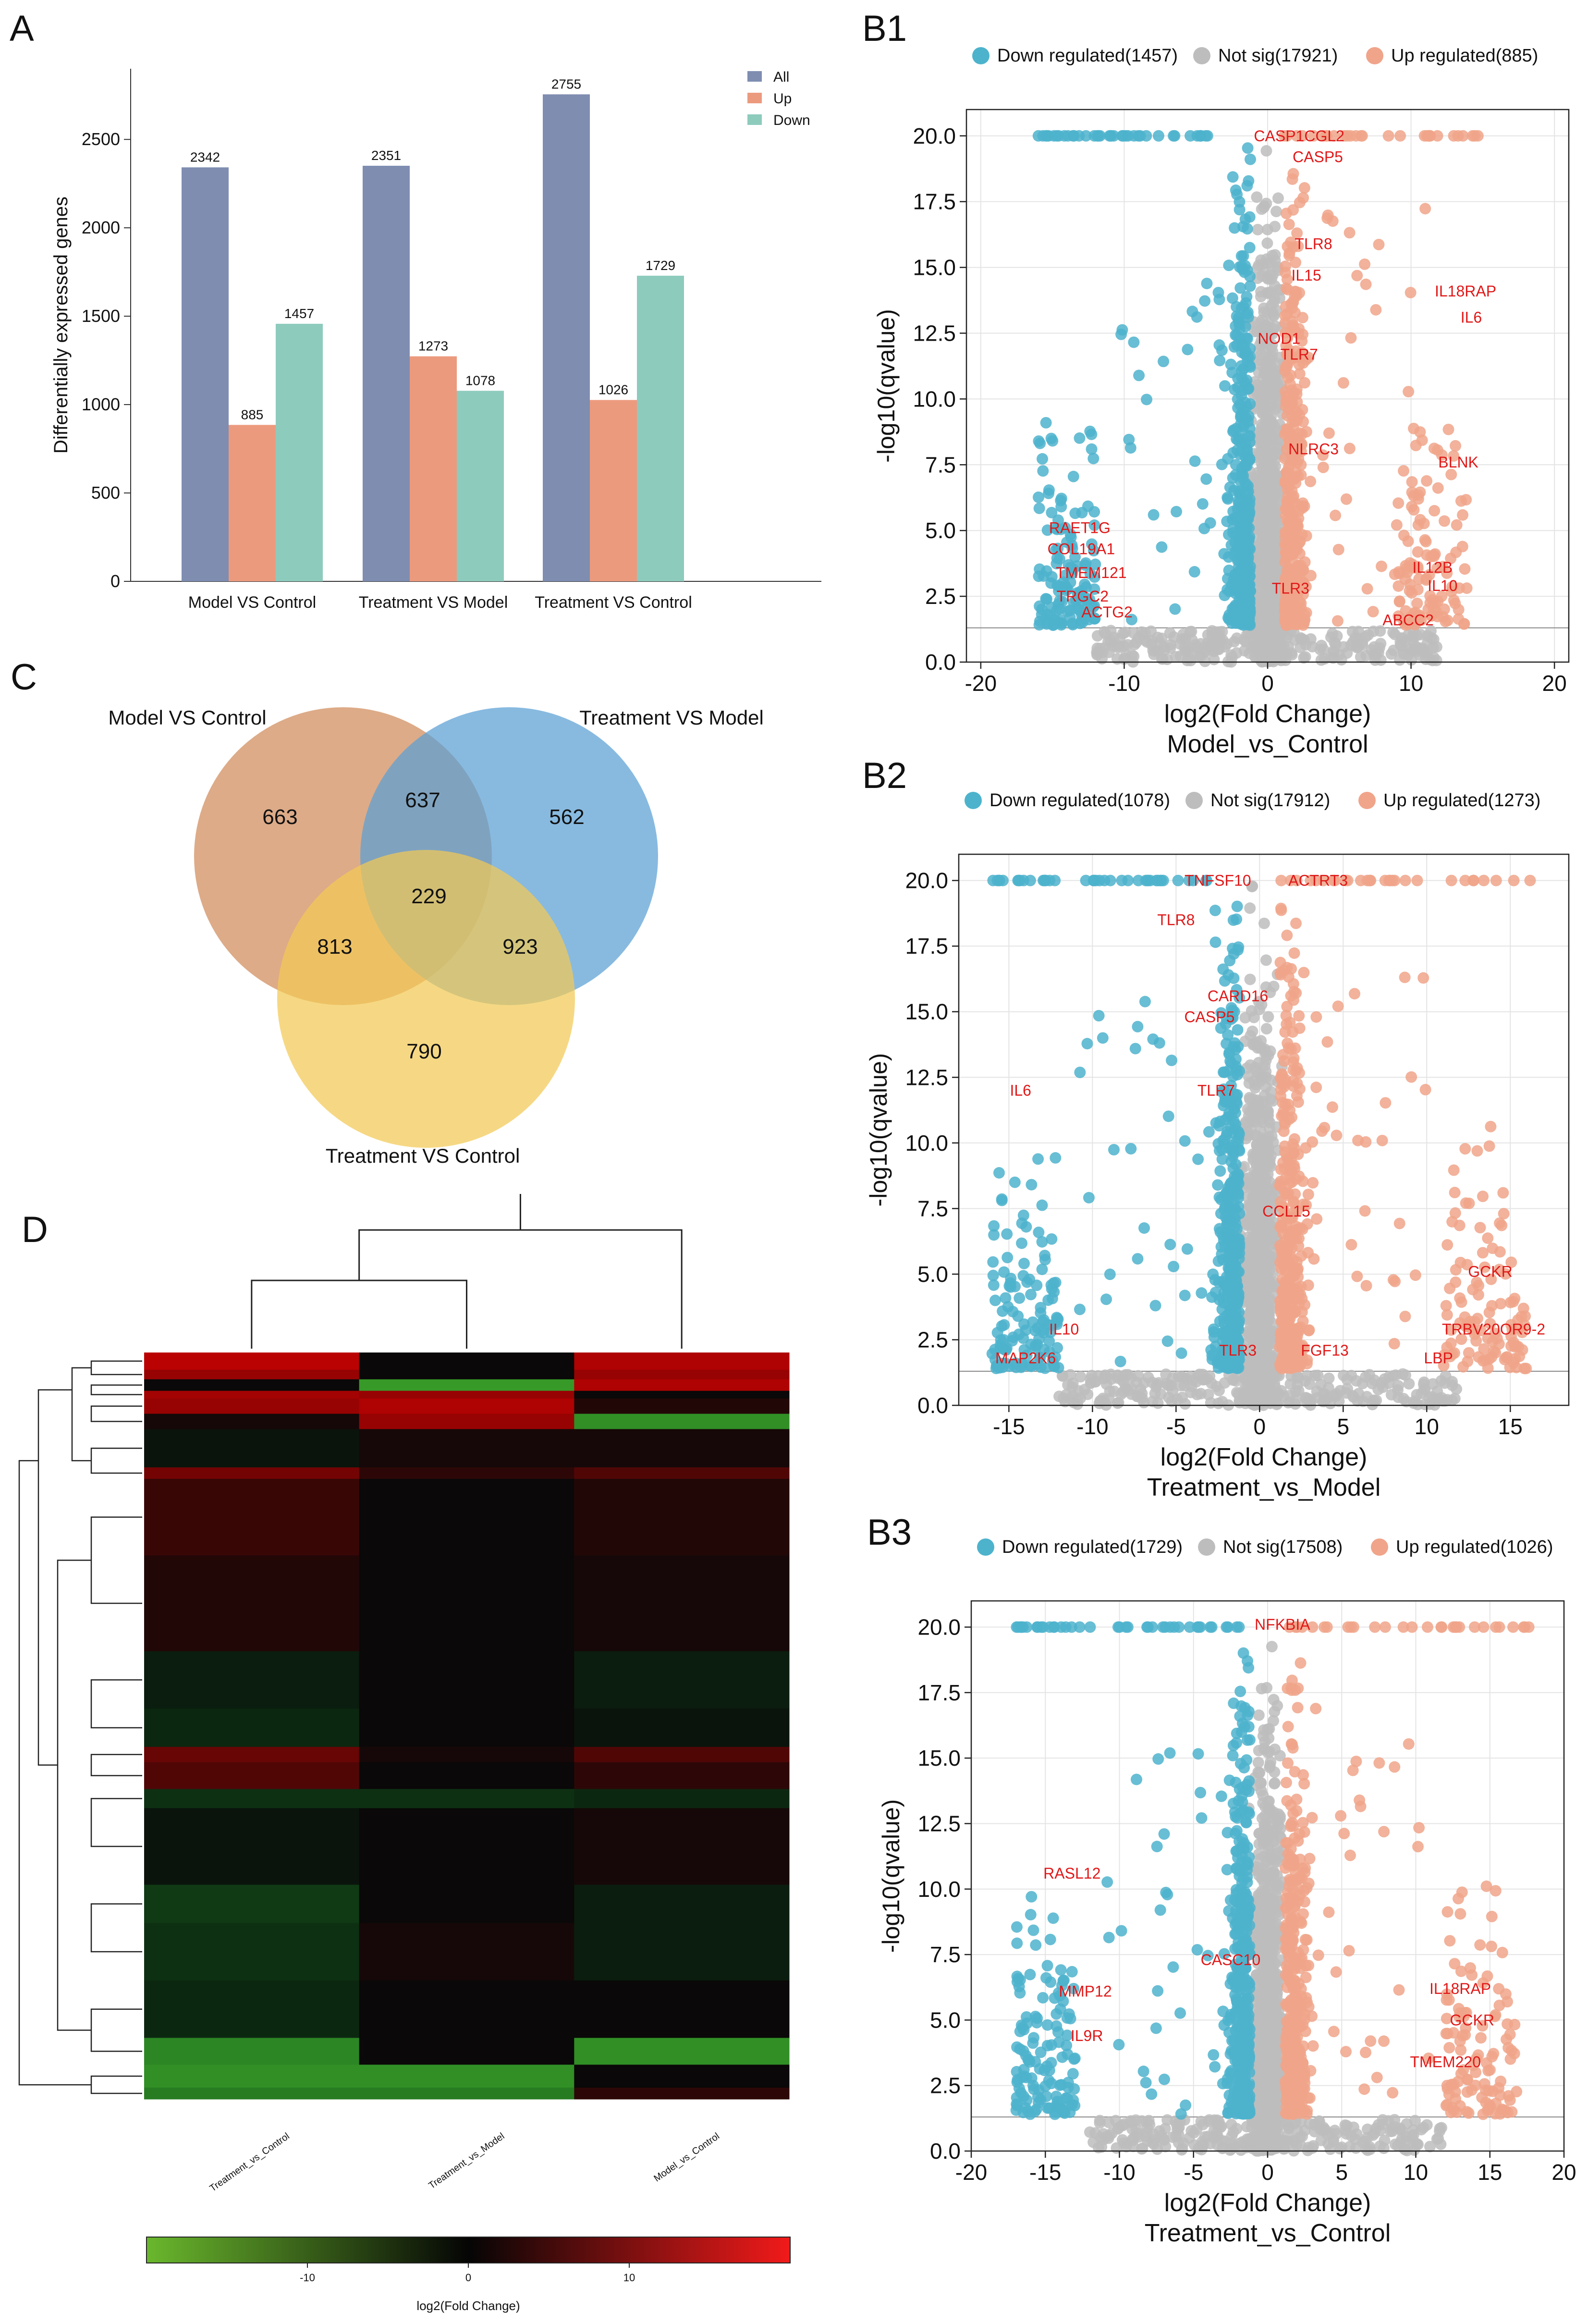 The width and height of the screenshot is (1588, 2324). What do you see at coordinates (22, 29) in the screenshot?
I see `panel-label-a: A` at bounding box center [22, 29].